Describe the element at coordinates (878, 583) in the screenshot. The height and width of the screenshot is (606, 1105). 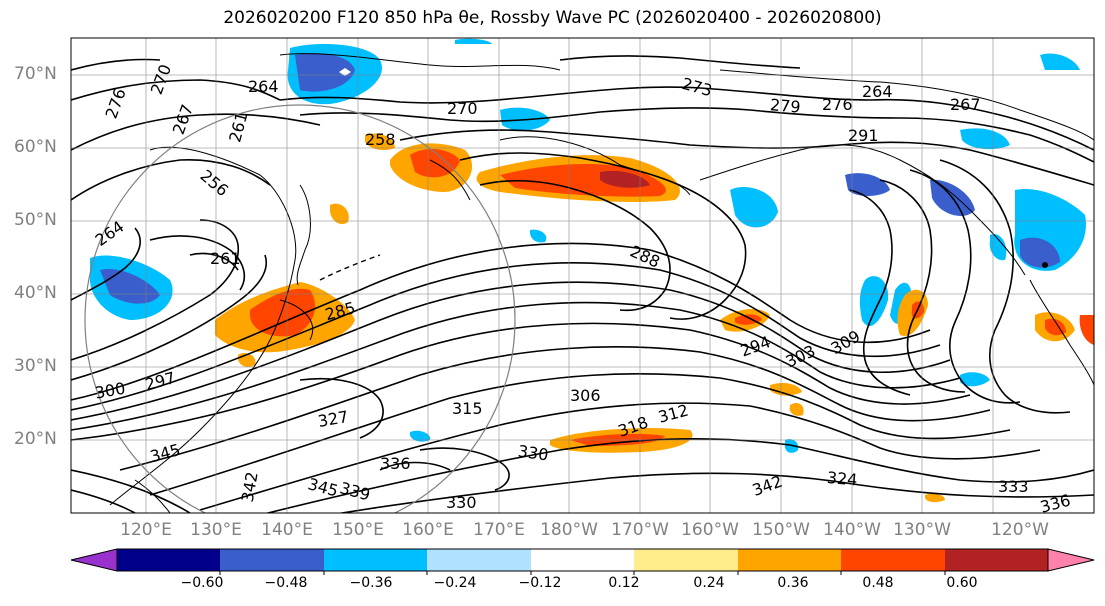
I see `colorbar-tick-label: 0.48` at that location.